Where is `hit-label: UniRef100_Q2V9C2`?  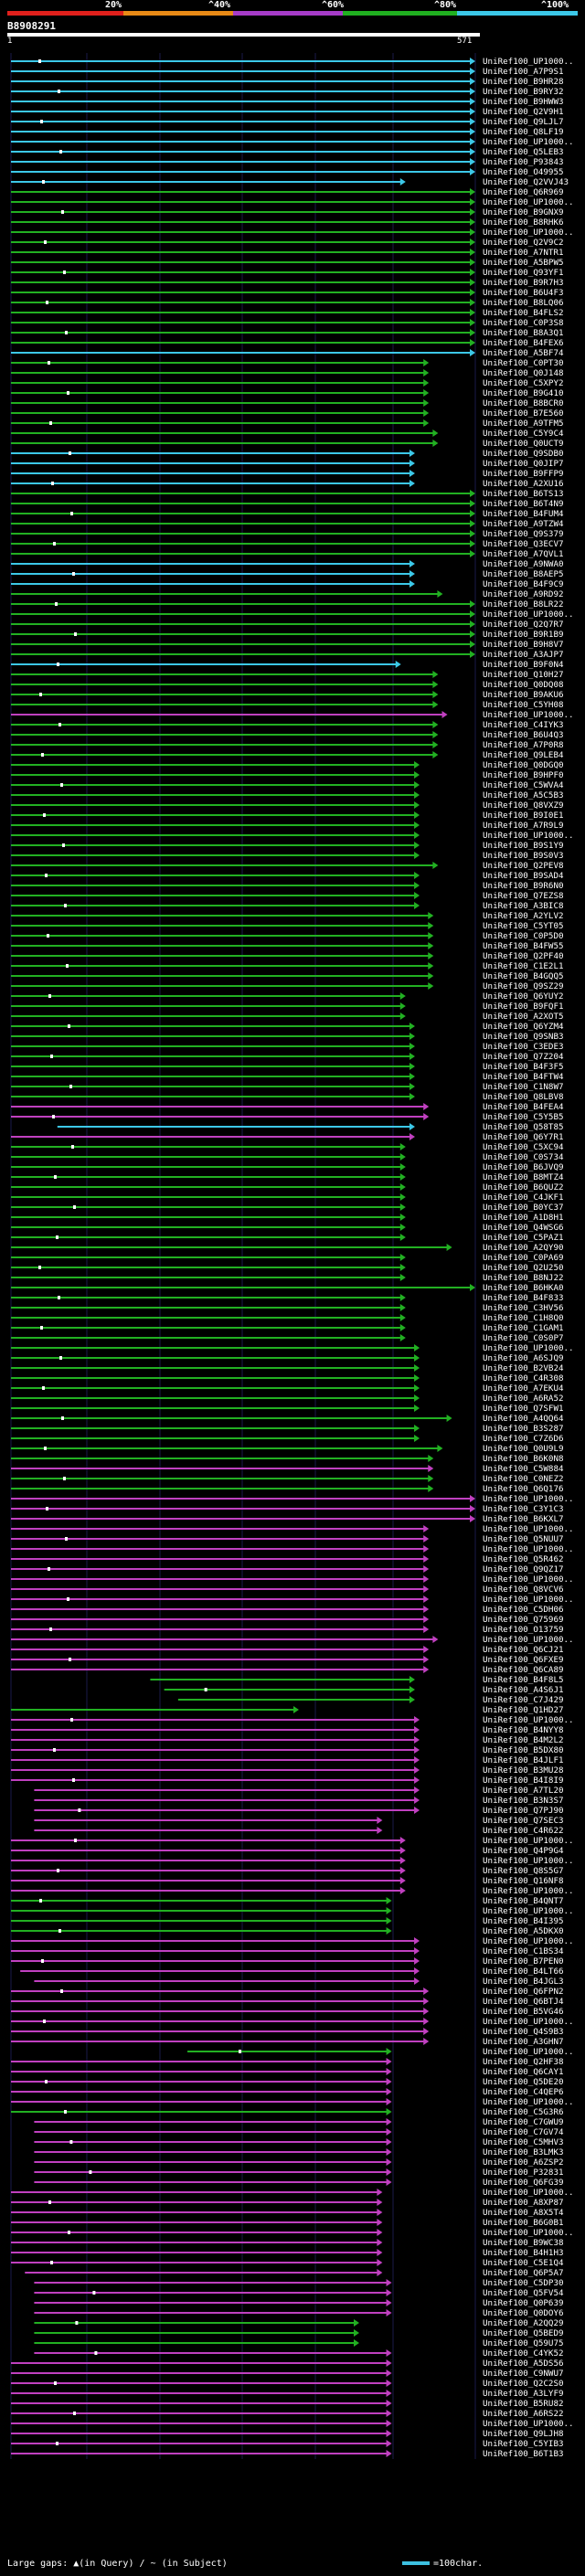 hit-label: UniRef100_Q2V9C2 is located at coordinates (523, 243).